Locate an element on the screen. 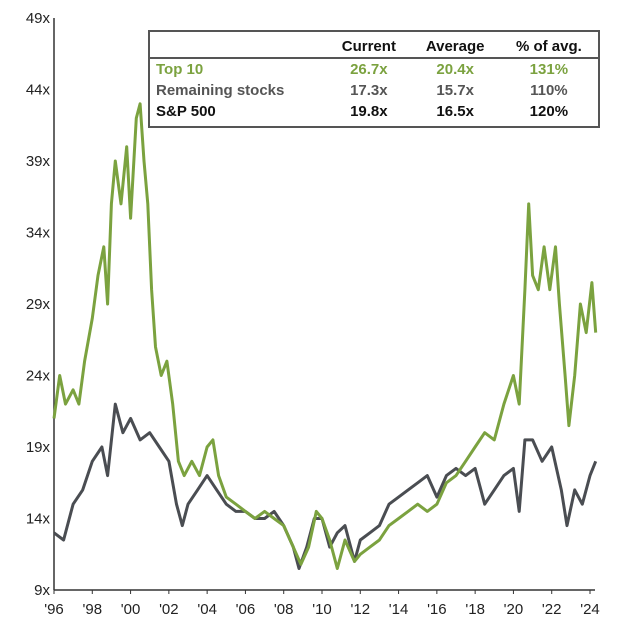  row-pct: 110% is located at coordinates (549, 90).